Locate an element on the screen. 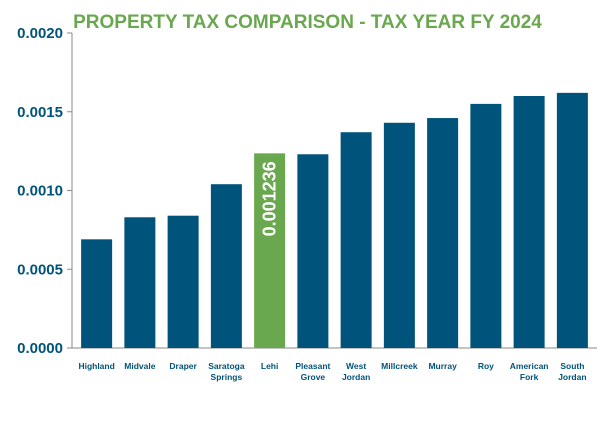  x-tick-label: Saratoga Springs is located at coordinates (226, 371).